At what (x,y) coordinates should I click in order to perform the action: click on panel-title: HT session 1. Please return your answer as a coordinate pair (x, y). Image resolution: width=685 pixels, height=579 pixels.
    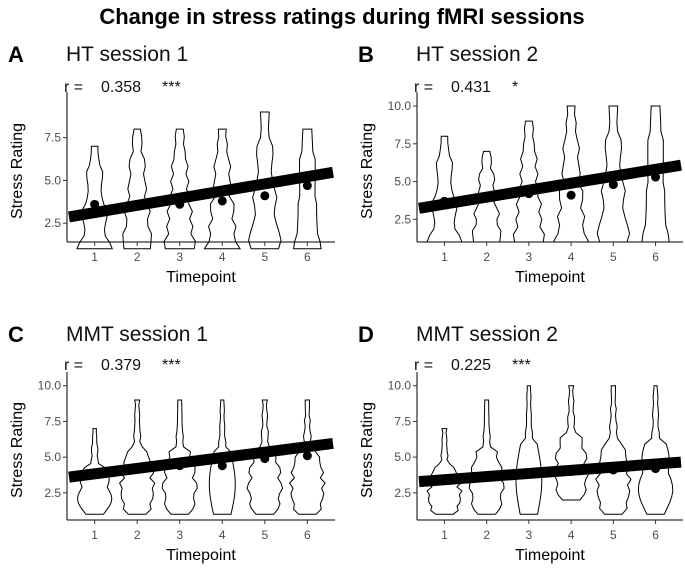
    Looking at the image, I should click on (127, 54).